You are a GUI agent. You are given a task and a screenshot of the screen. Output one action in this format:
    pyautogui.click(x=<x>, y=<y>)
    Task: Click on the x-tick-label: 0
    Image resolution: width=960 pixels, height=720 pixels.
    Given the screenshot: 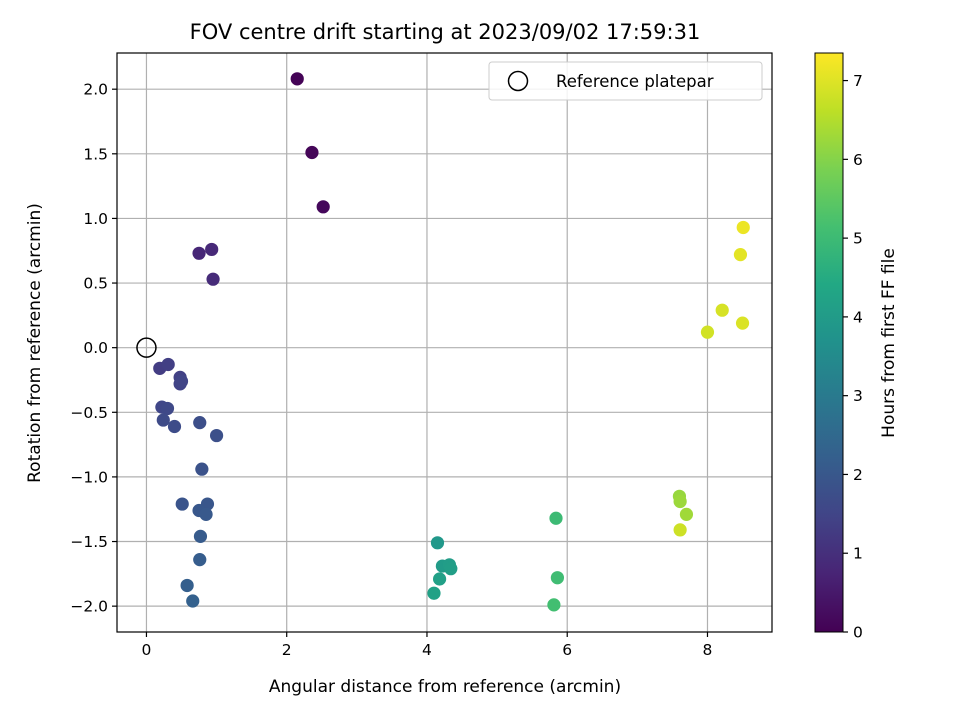 What is the action you would take?
    pyautogui.click(x=147, y=650)
    